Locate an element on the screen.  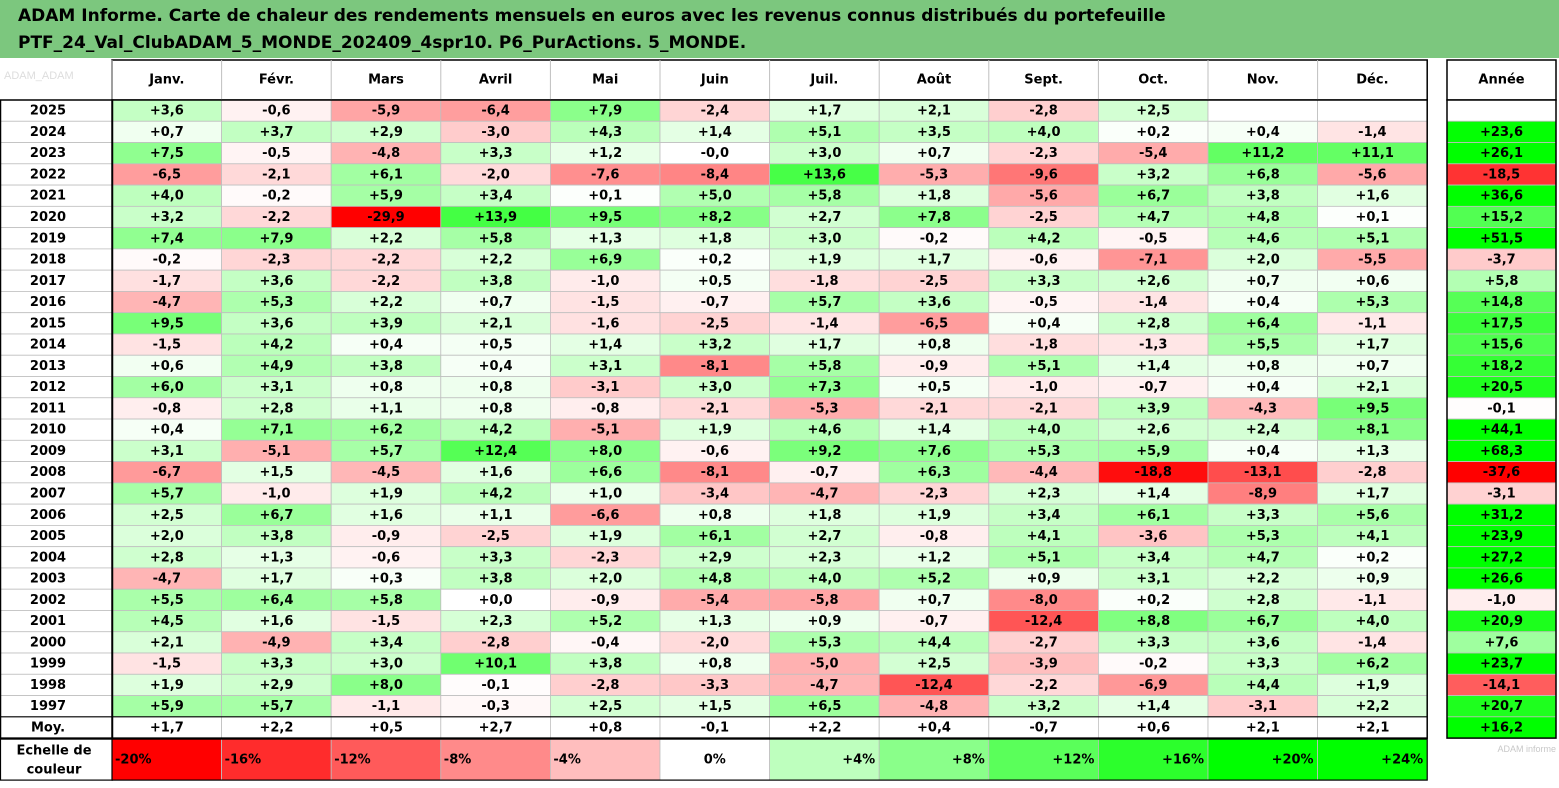
heat-cell-value: +6,7 is located at coordinates (1153, 196).